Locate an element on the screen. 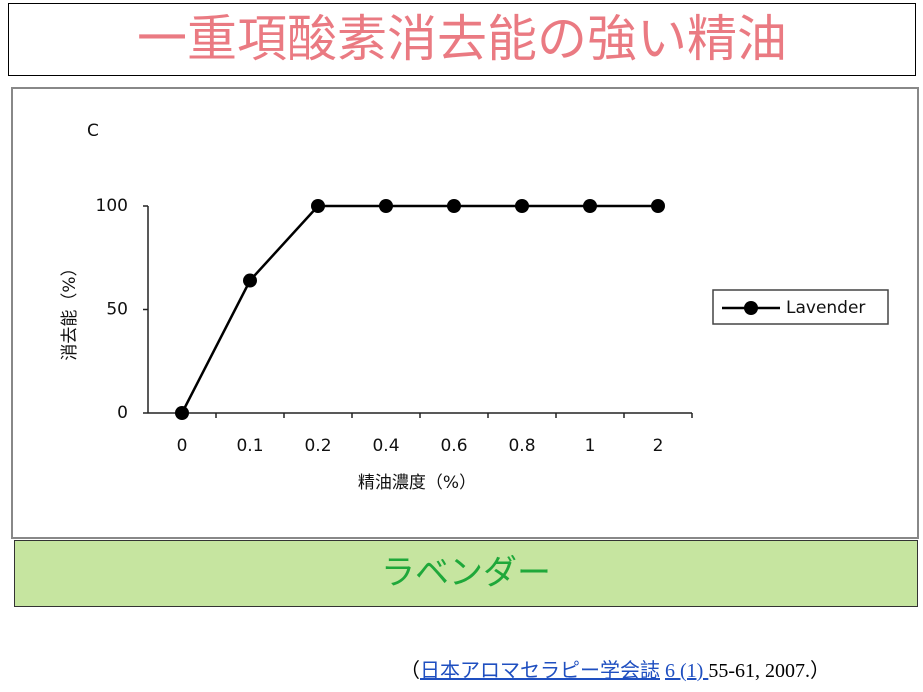 The width and height of the screenshot is (923, 692). panel-label: C is located at coordinates (93, 131).